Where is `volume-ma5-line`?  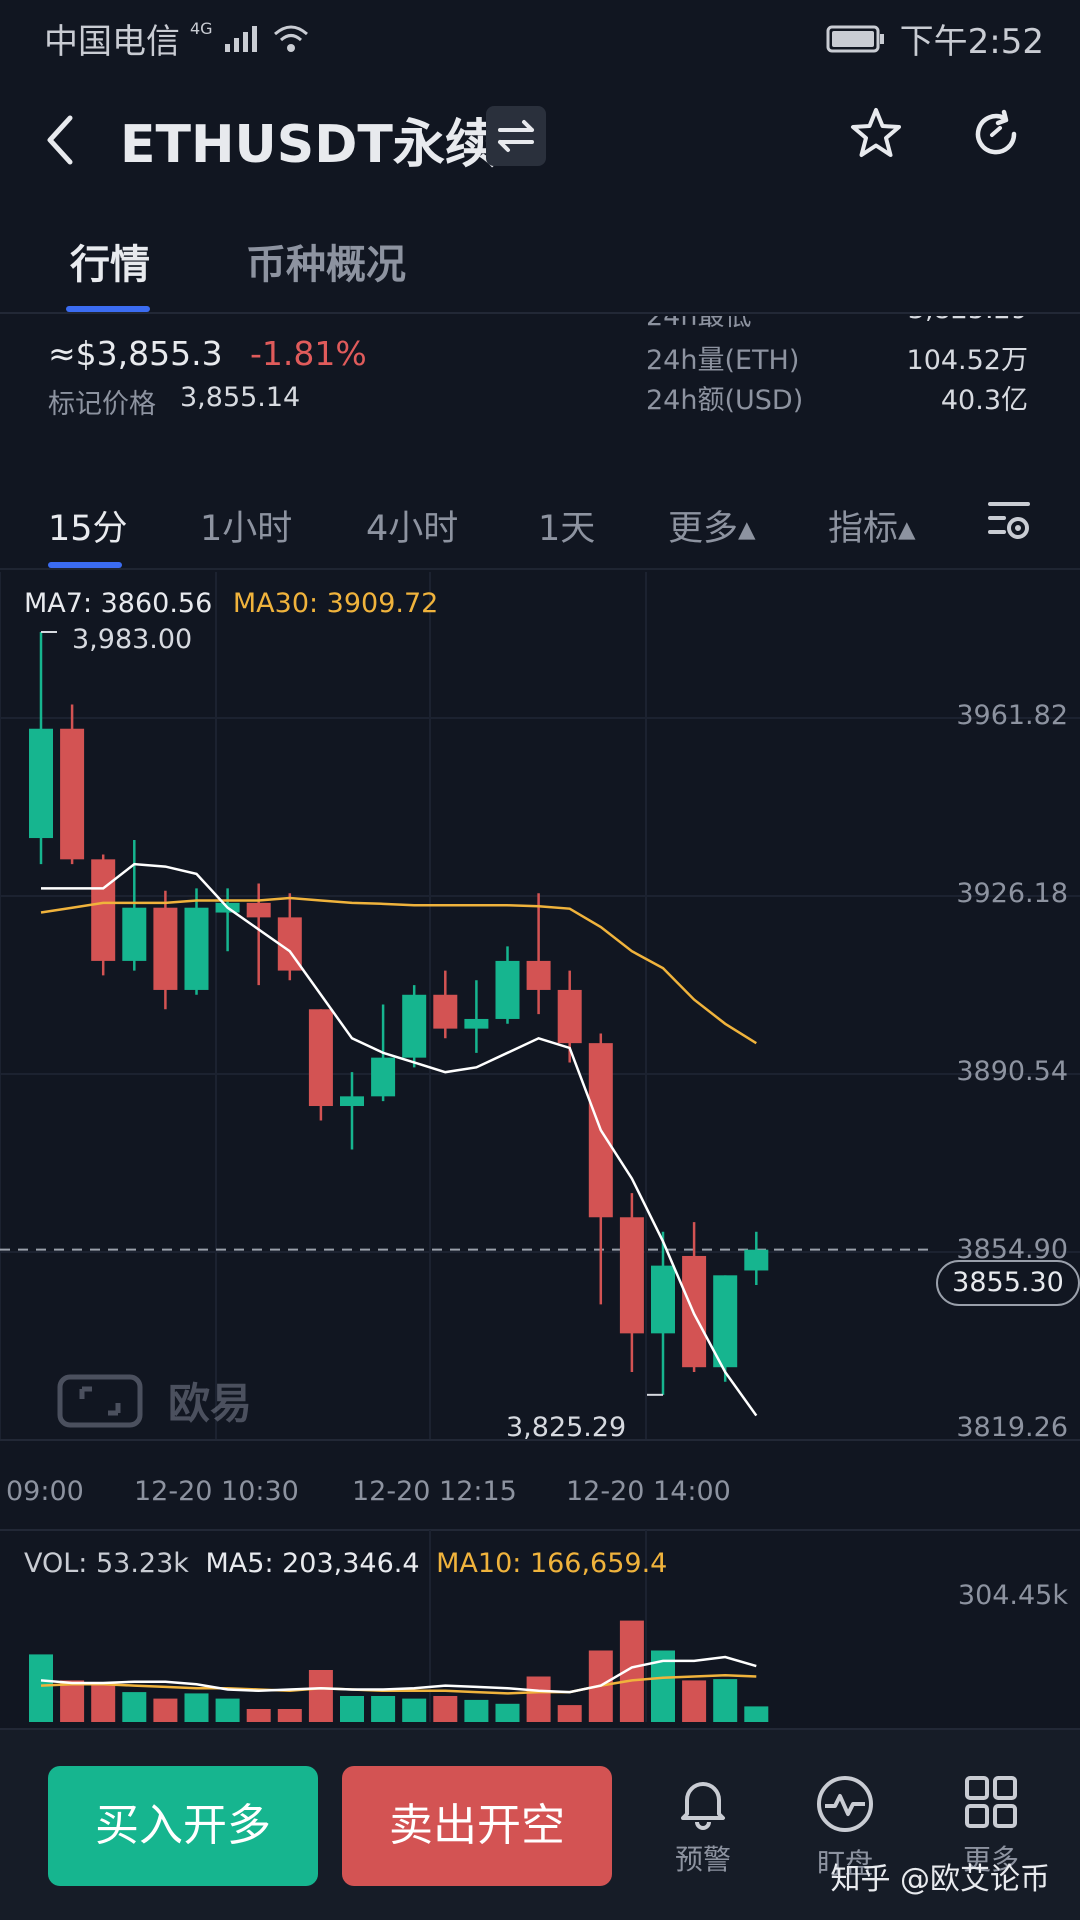 volume-ma5-line is located at coordinates (398, 1674).